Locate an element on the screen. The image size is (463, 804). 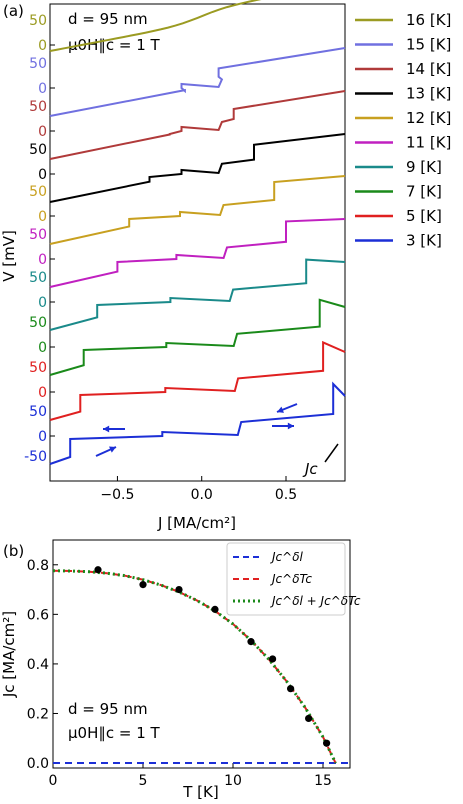
legend-label-a: 16 [K] is located at coordinates (428, 20).